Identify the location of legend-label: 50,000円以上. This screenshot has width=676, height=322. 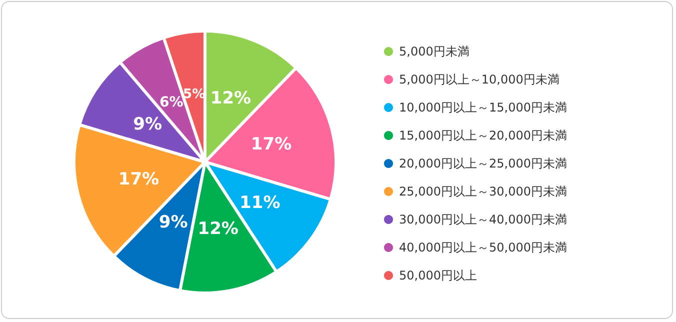
(438, 275).